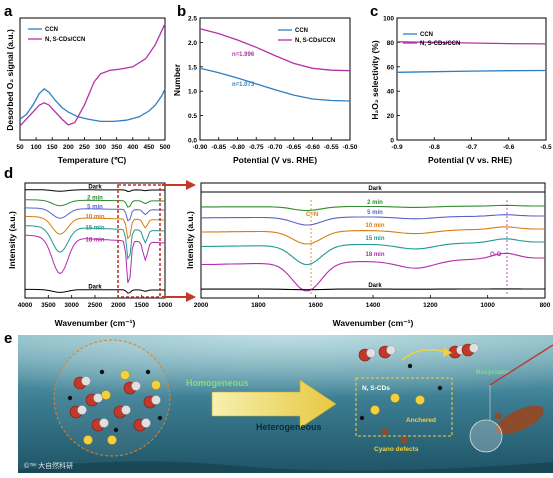  I want to click on y-axis-label-c: H₂O₂ selectivity (%), so click(375, 80).